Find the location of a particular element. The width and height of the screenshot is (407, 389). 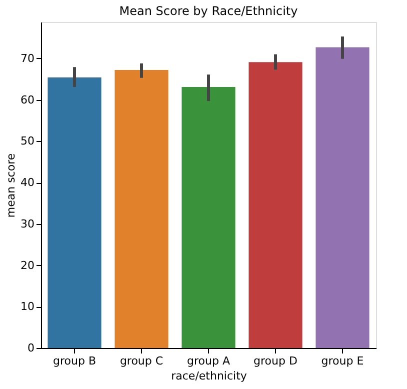

y-tick-label: 70 is located at coordinates (27, 58).